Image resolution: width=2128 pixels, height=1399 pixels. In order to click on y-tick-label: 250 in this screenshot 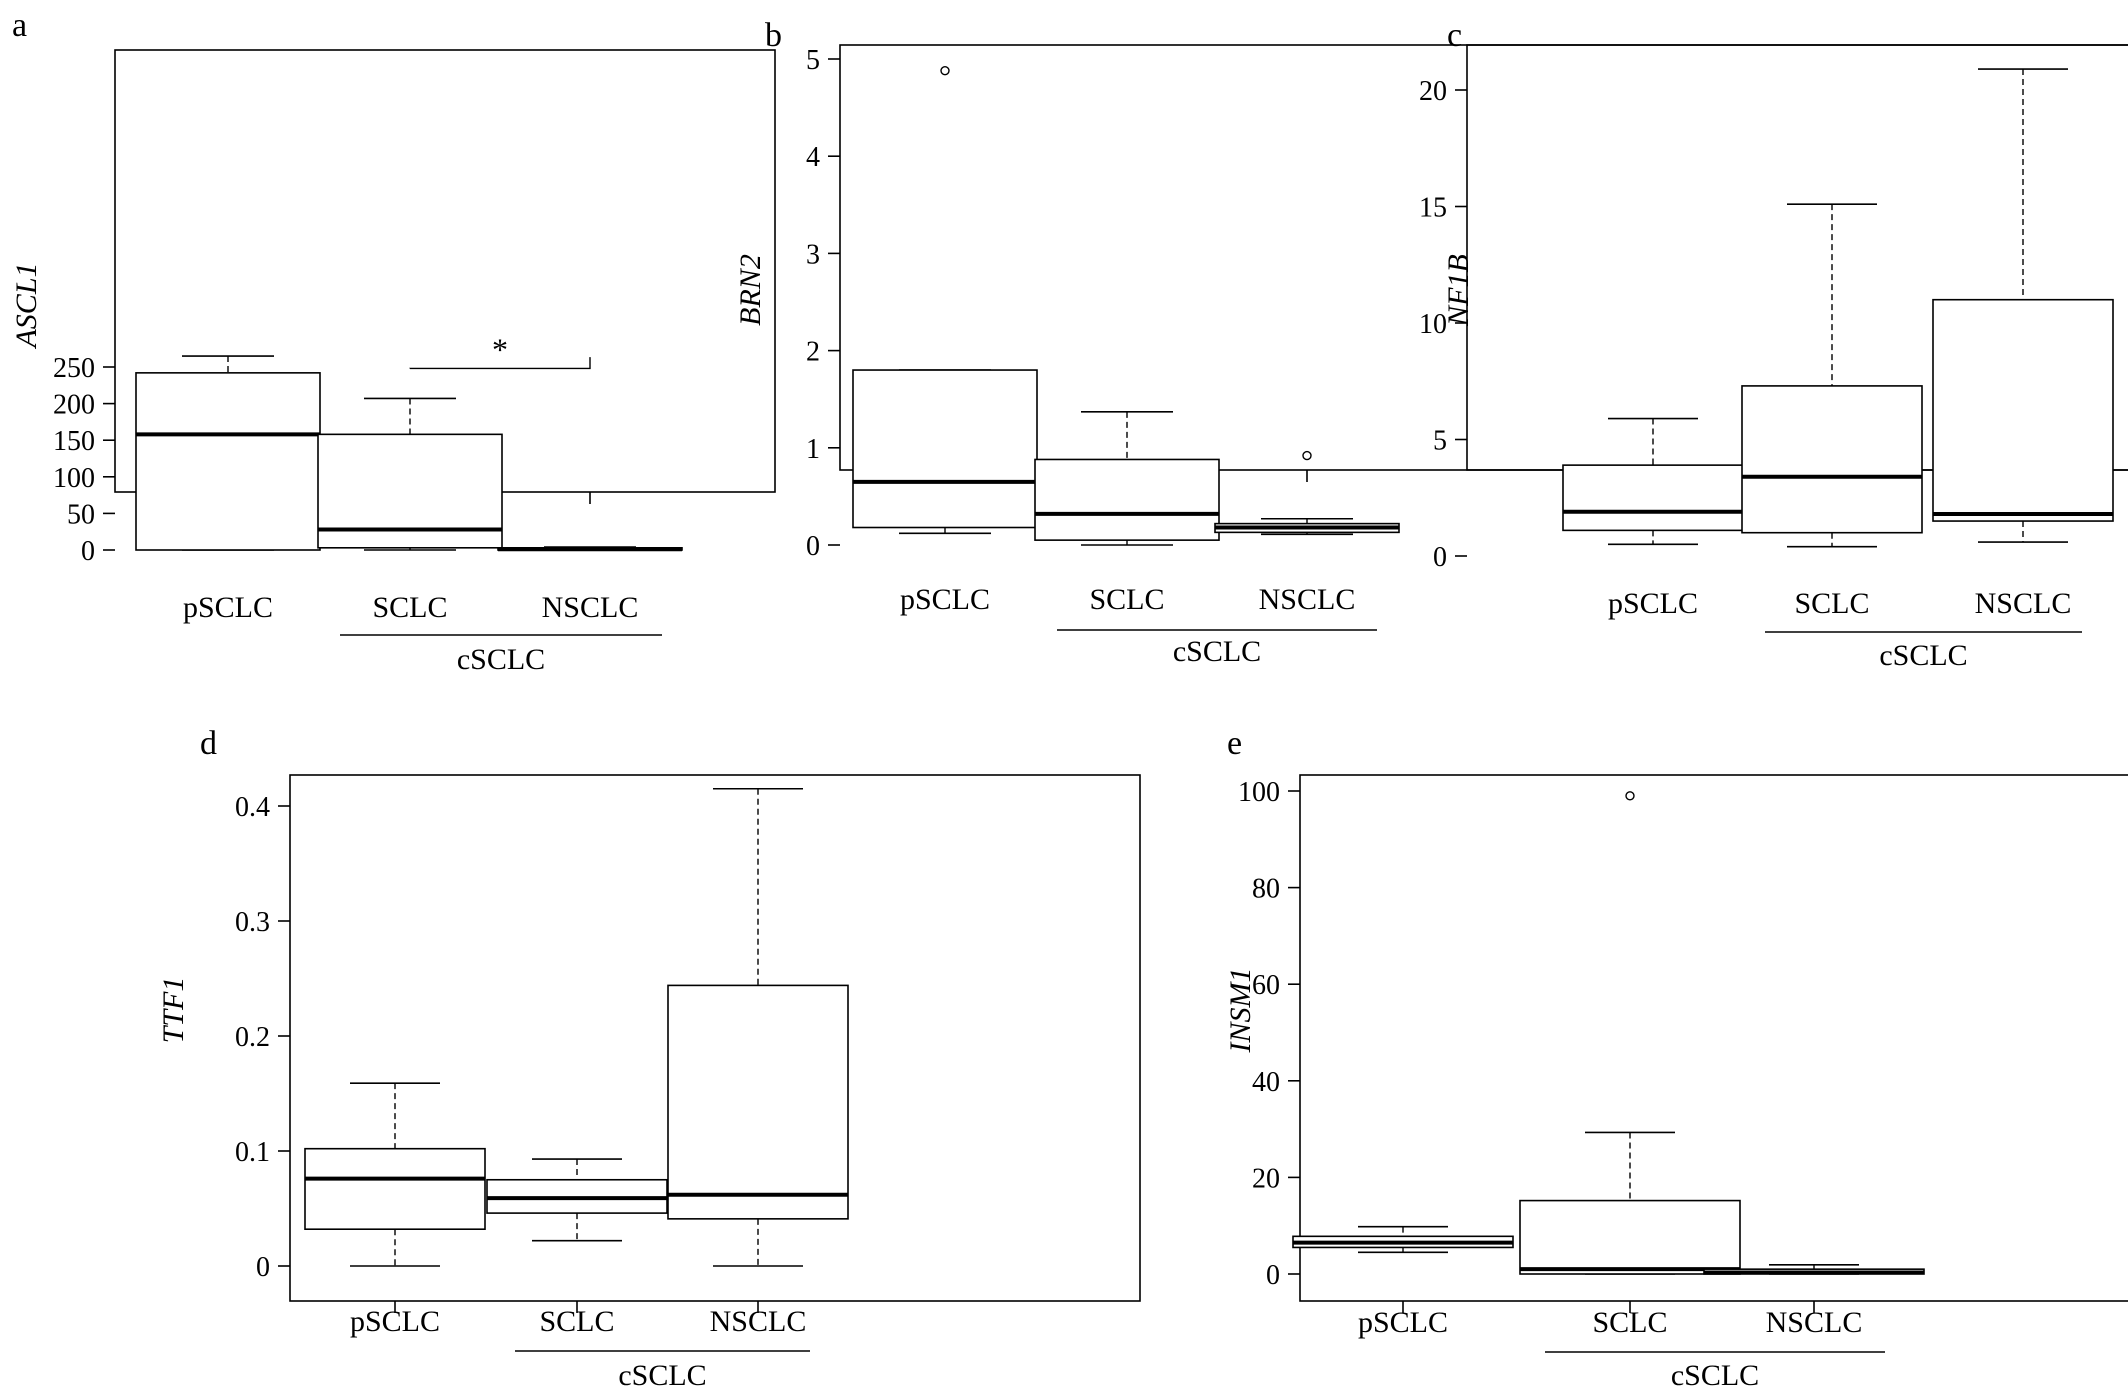, I will do `click(74, 368)`.